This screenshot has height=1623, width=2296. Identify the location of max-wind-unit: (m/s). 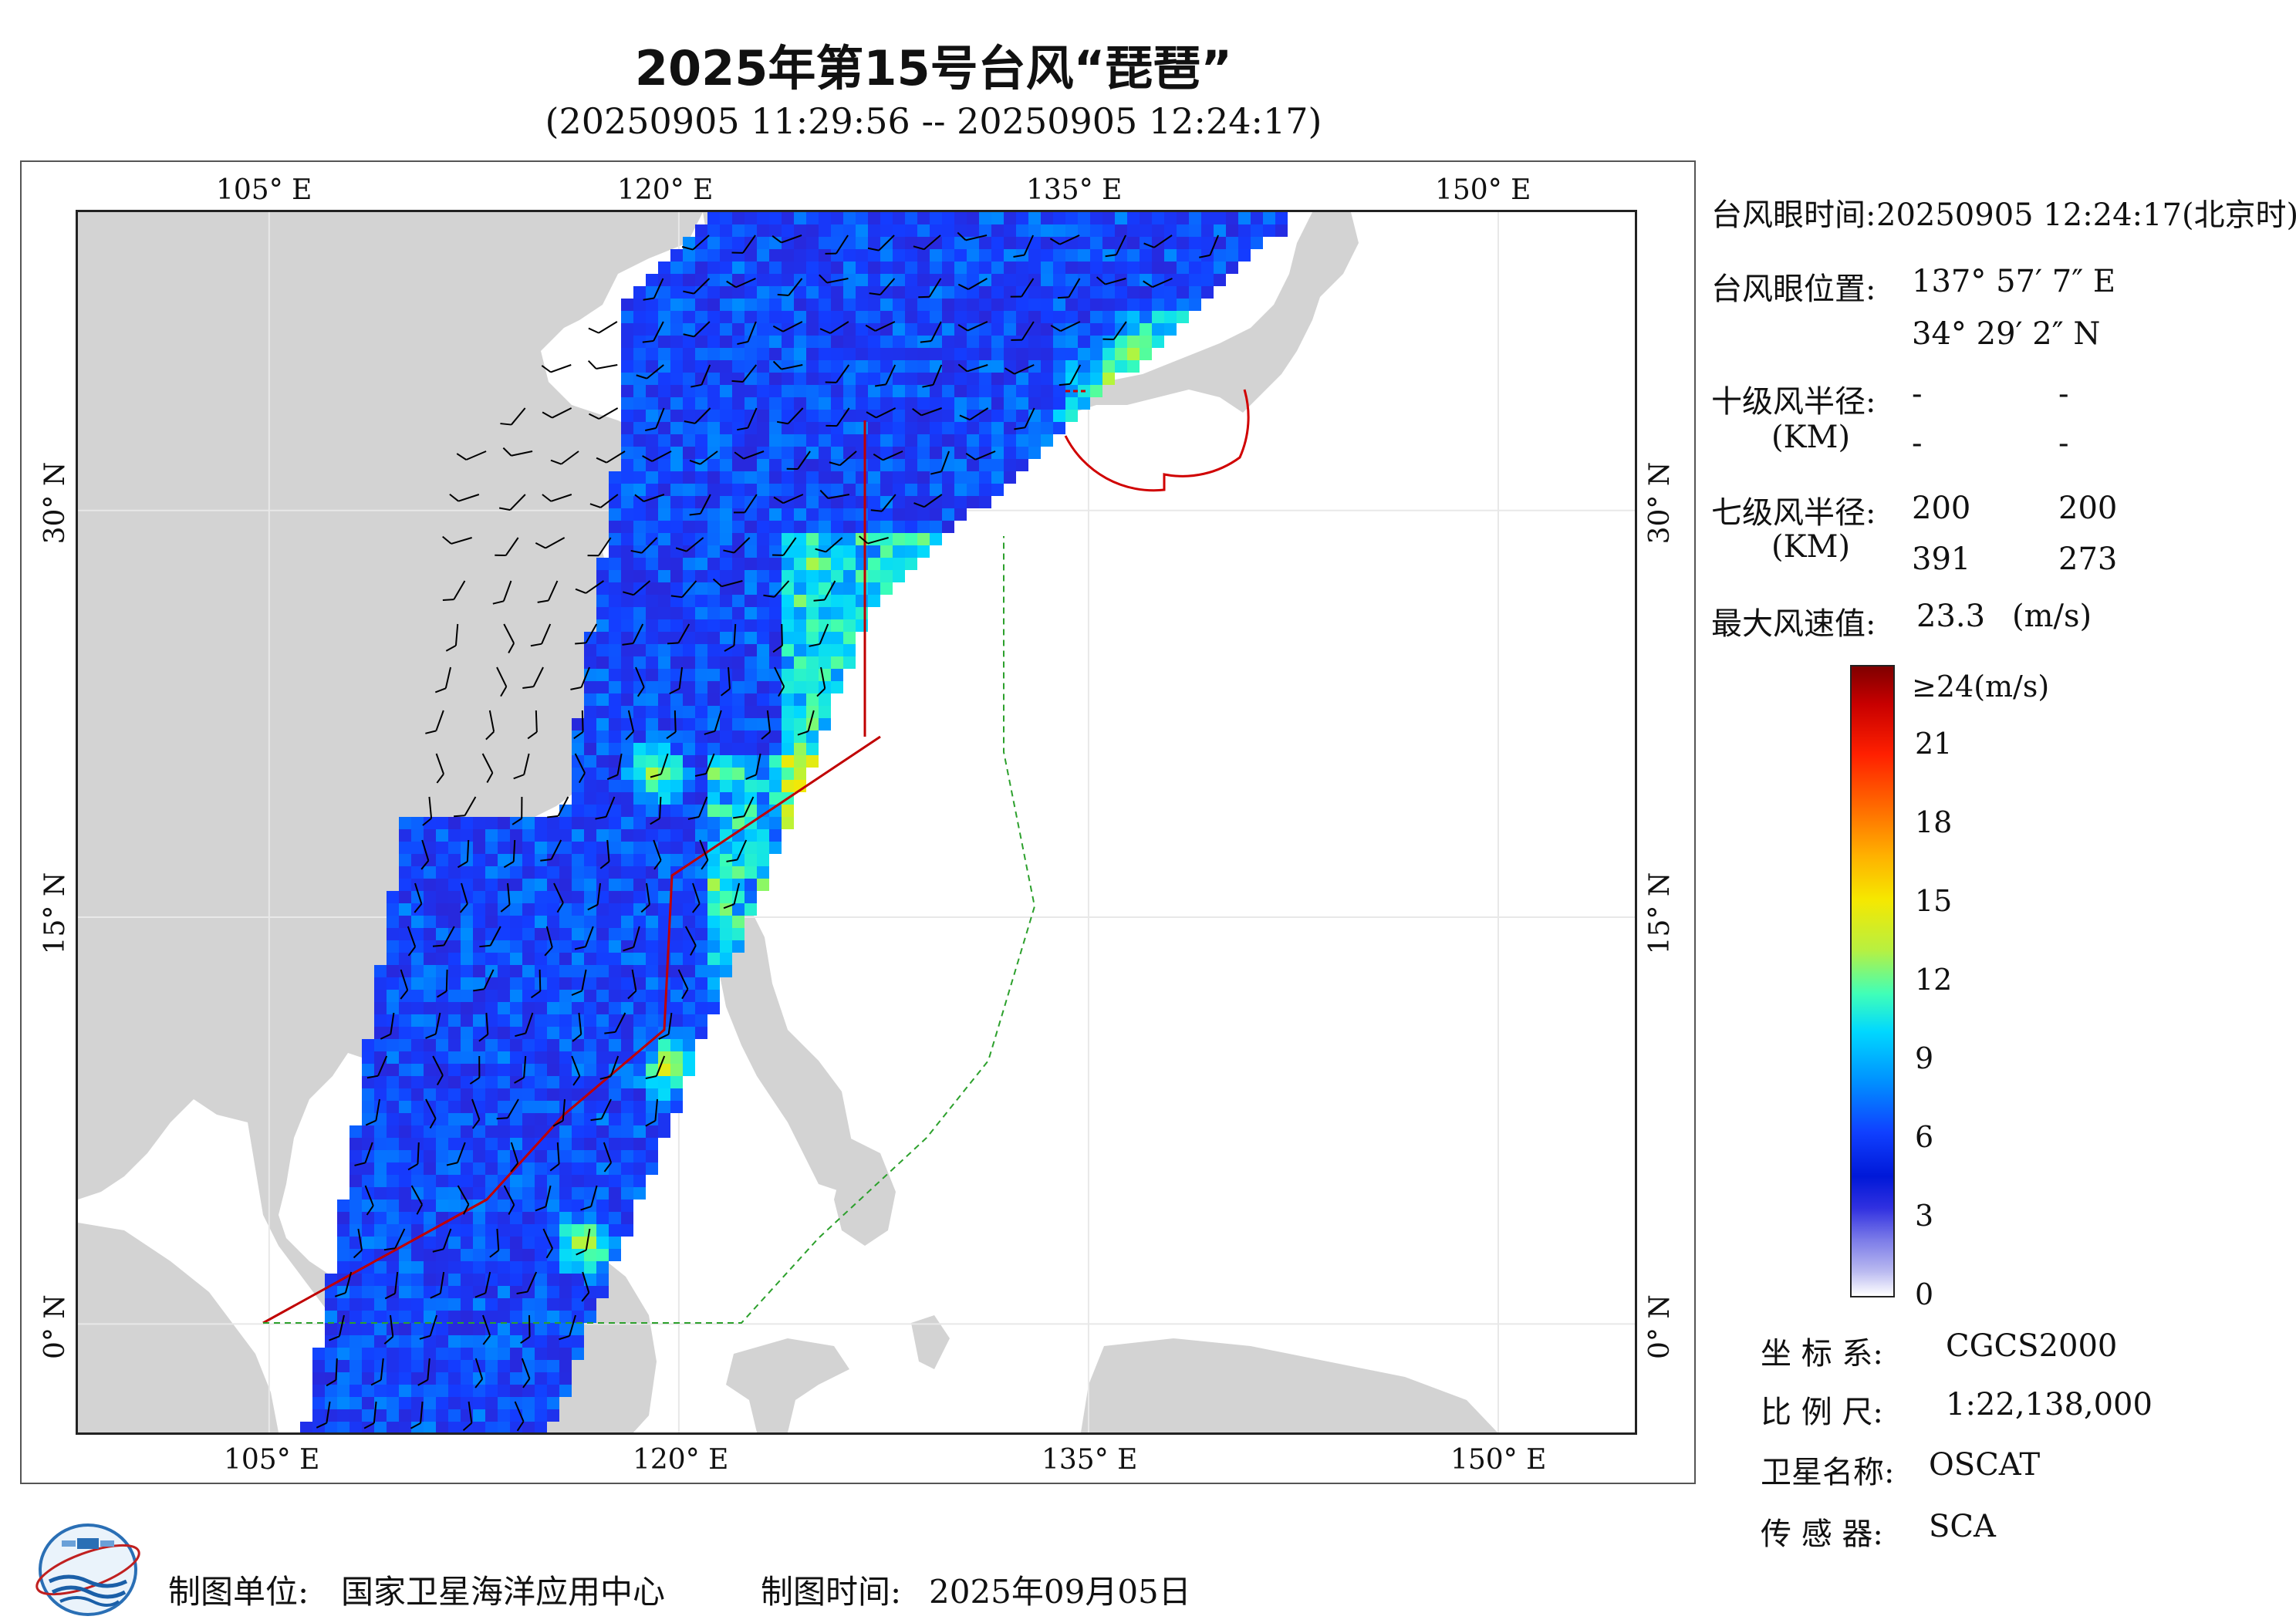
(2052, 616).